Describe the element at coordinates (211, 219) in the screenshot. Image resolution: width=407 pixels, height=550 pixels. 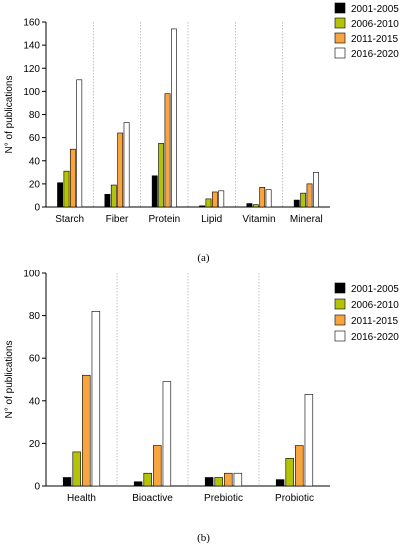
I see `x-tick-label: Lipid` at that location.